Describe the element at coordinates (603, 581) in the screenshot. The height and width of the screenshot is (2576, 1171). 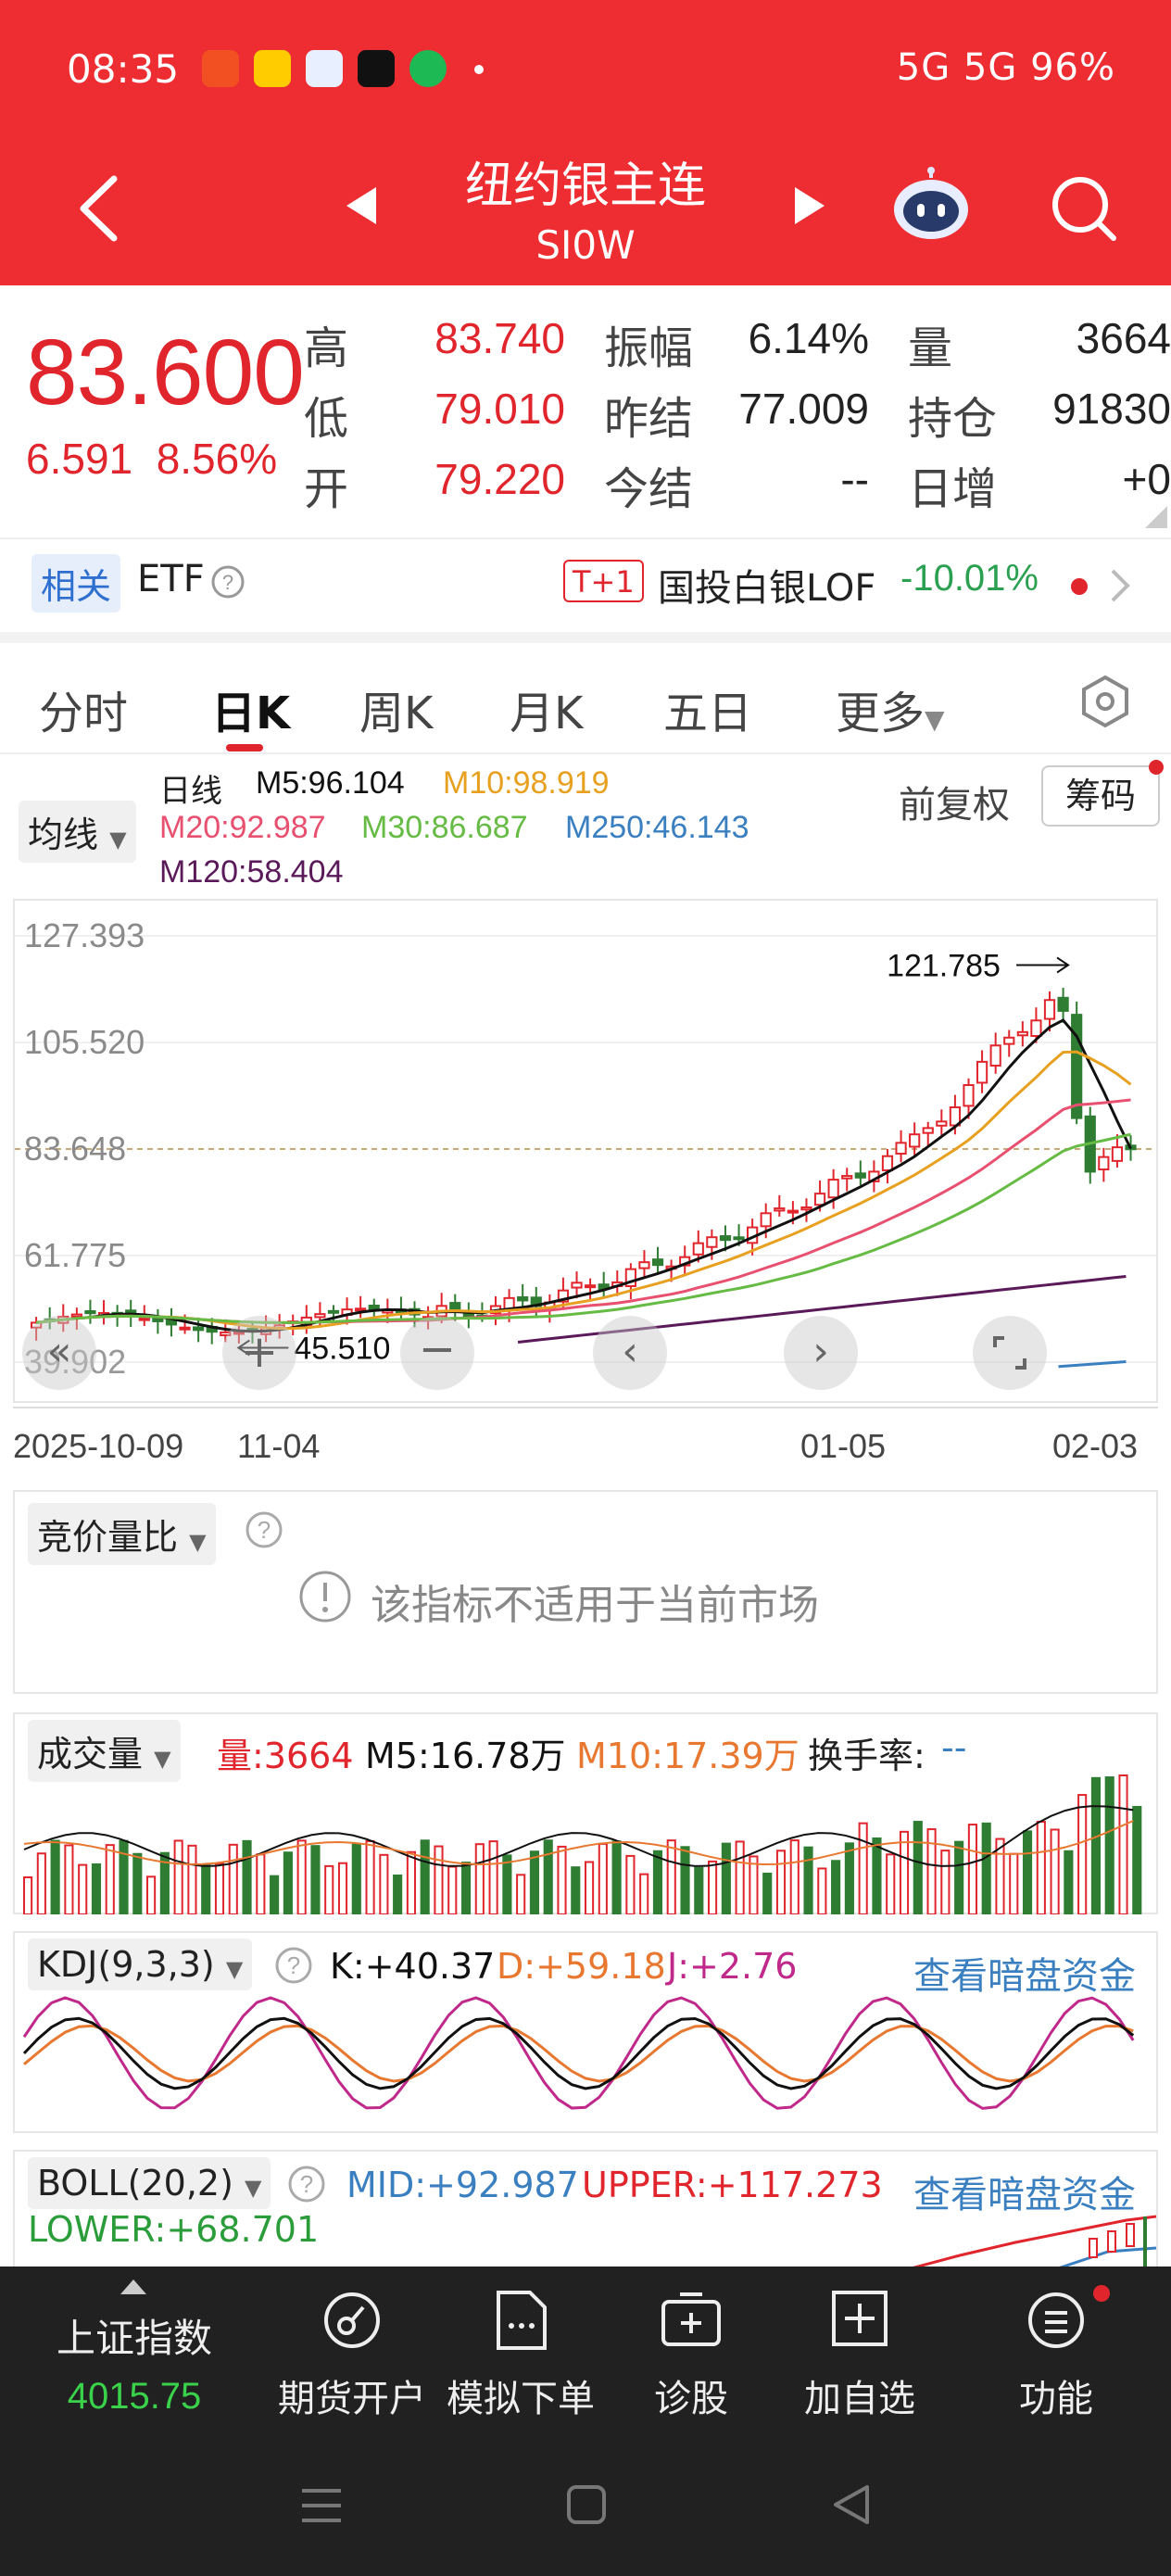
I see `t-plus-one-badge: T+1` at that location.